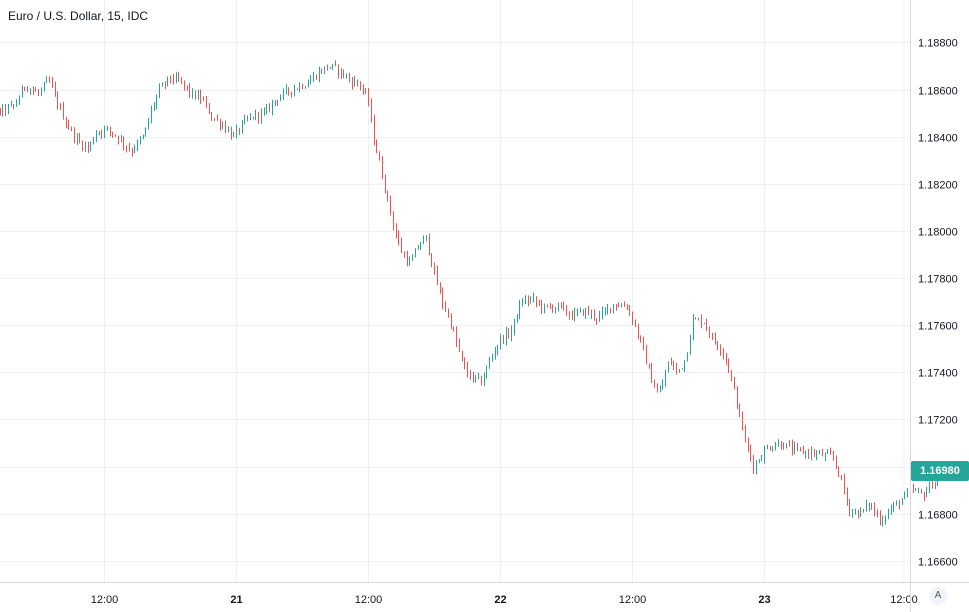 This screenshot has width=969, height=612. What do you see at coordinates (938, 421) in the screenshot?
I see `y-tick-label: 1.17200` at bounding box center [938, 421].